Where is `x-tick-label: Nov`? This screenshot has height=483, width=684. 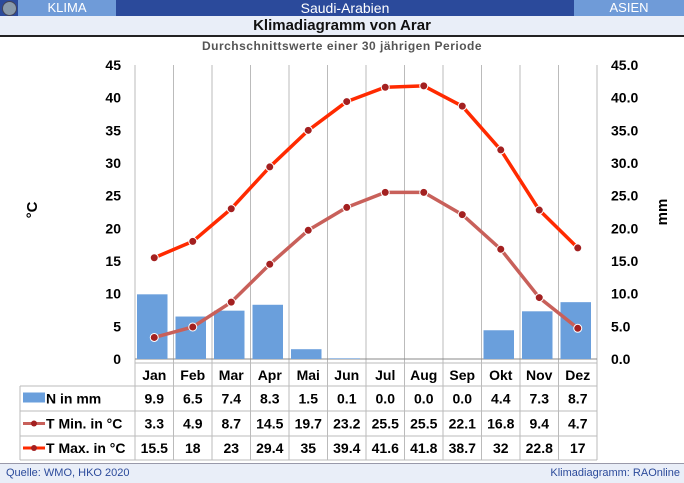
x-tick-label: Nov is located at coordinates (539, 375).